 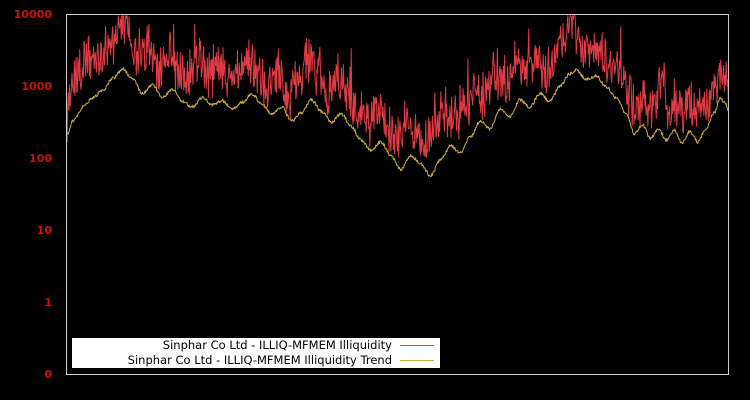 What do you see at coordinates (277, 345) in the screenshot?
I see `legend-label-illiquidity: Sinphar Co Ltd - ILLIQ-MFMEM Illiquidity` at bounding box center [277, 345].